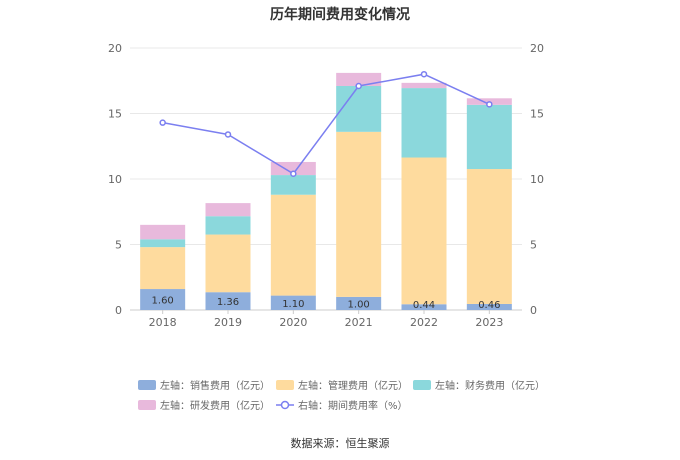  I want to click on bar-value-label: 1.36, so click(228, 302).